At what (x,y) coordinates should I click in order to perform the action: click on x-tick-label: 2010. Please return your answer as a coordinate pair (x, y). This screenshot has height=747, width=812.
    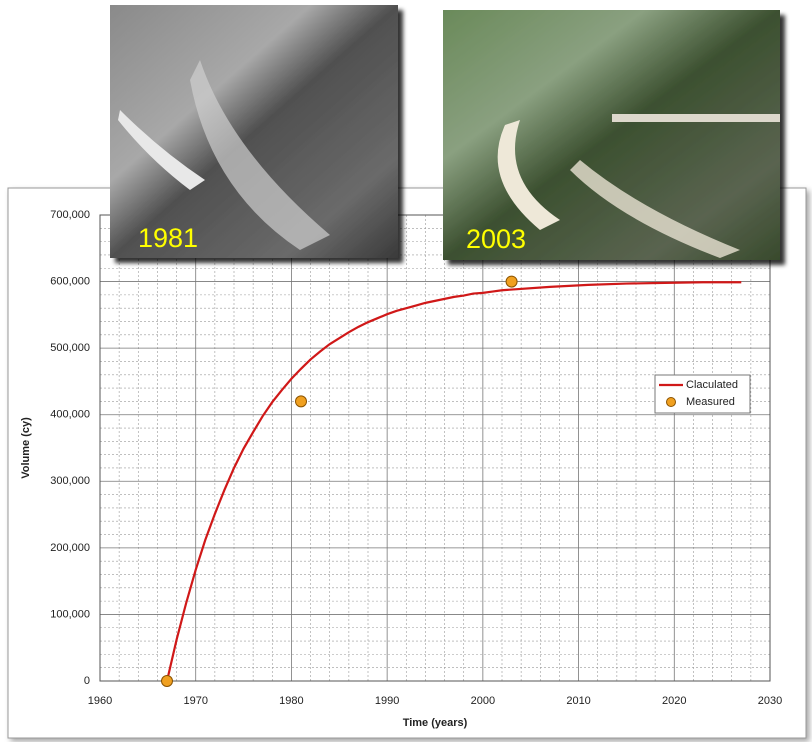
    Looking at the image, I should click on (578, 701).